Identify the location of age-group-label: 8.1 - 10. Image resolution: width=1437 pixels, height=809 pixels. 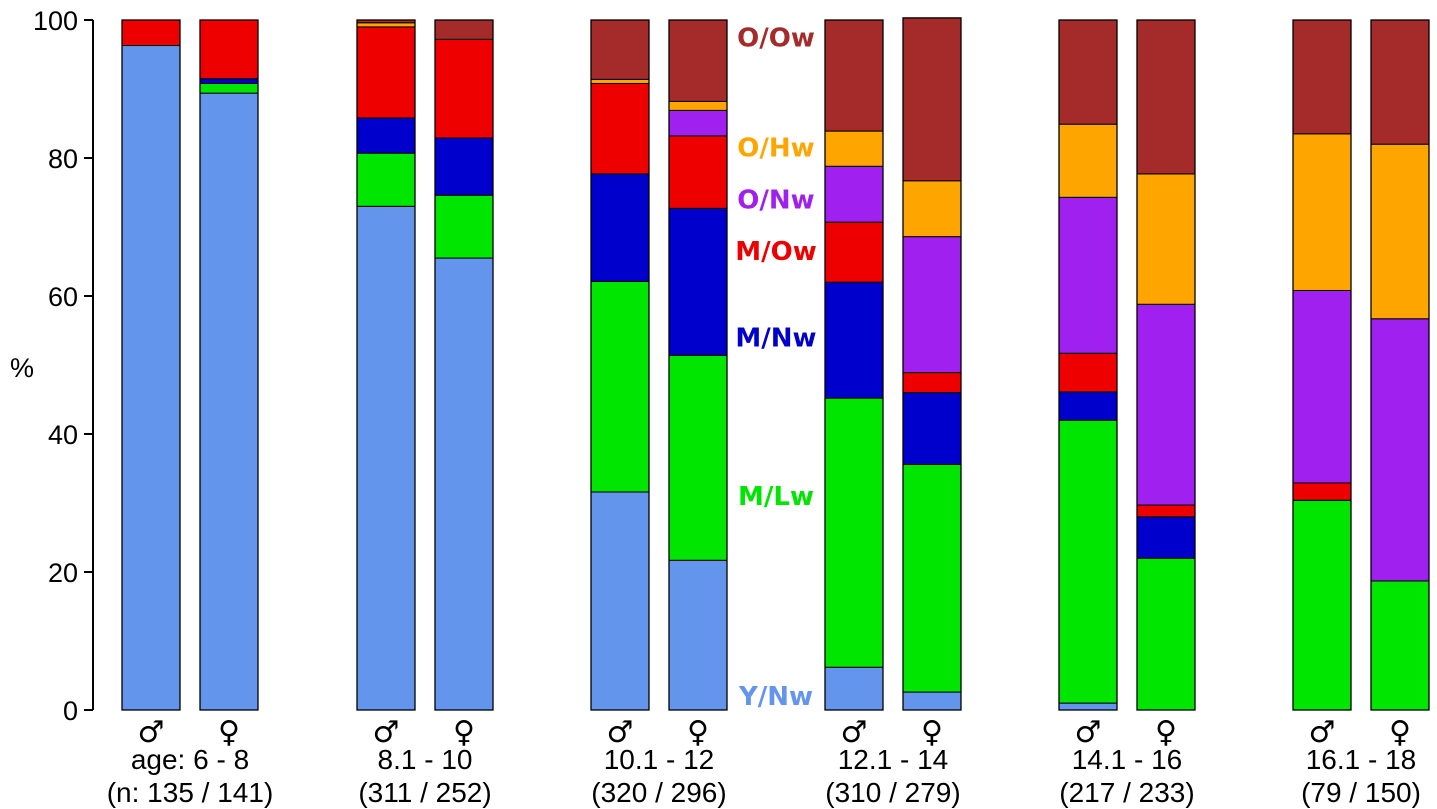
(425, 759).